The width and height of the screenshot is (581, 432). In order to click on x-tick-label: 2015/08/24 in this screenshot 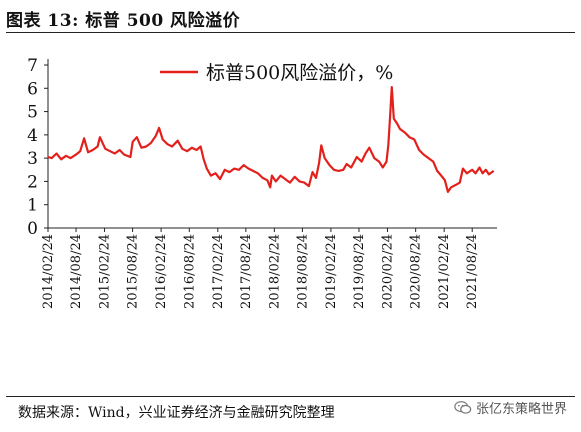, I will do `click(133, 271)`.